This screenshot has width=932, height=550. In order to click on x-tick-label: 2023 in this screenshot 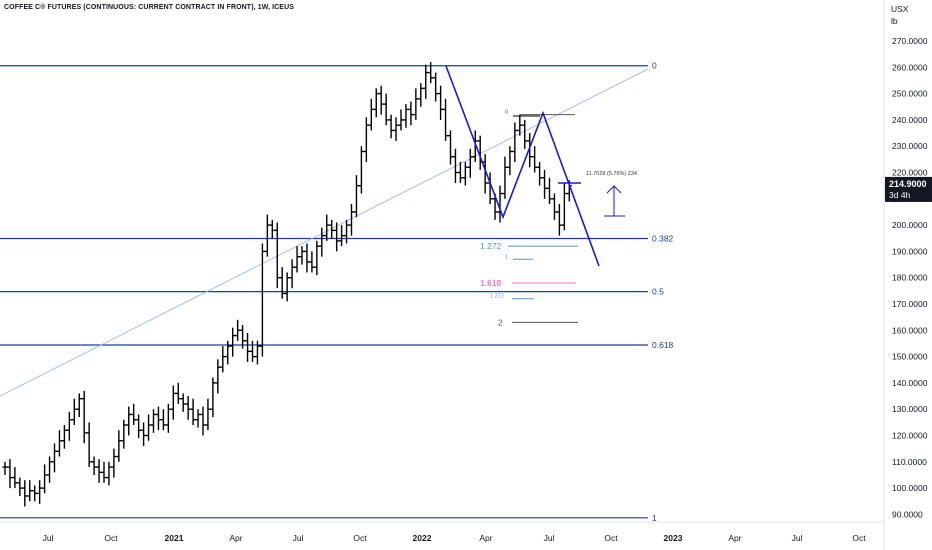, I will do `click(673, 538)`.